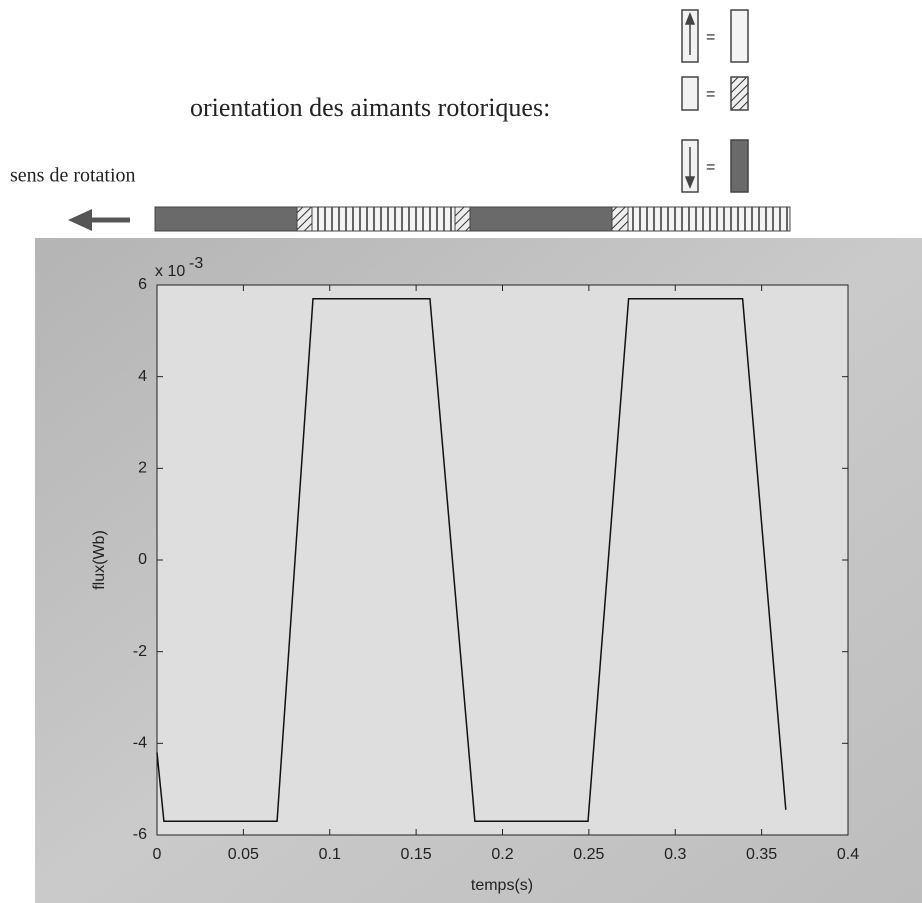 The width and height of the screenshot is (922, 903). What do you see at coordinates (196, 263) in the screenshot?
I see `exponent-power: -3` at bounding box center [196, 263].